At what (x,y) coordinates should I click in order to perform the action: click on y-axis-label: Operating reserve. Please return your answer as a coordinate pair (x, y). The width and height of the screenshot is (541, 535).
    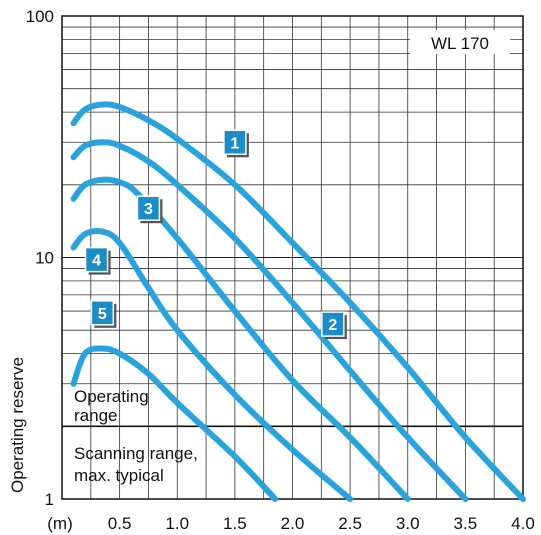
    Looking at the image, I should click on (17, 425).